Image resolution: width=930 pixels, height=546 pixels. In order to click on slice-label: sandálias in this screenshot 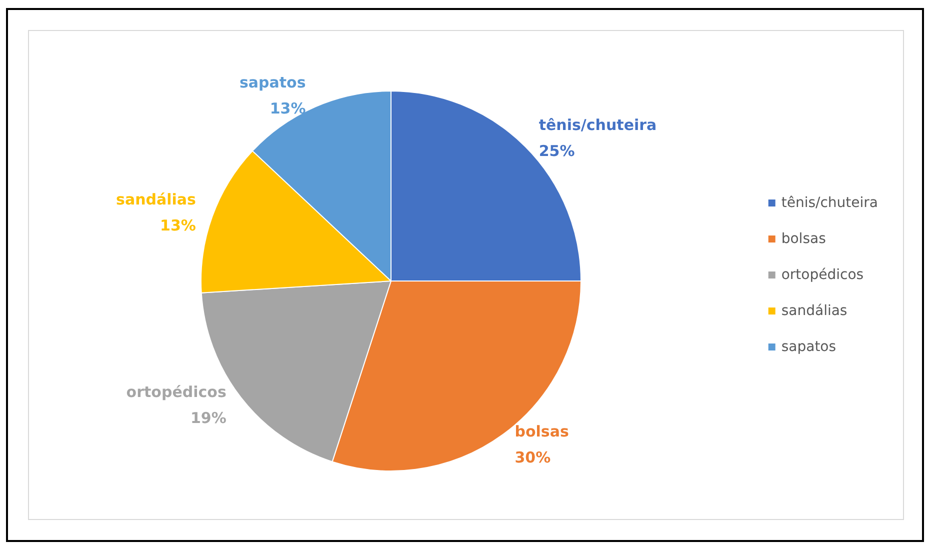, I will do `click(156, 199)`.